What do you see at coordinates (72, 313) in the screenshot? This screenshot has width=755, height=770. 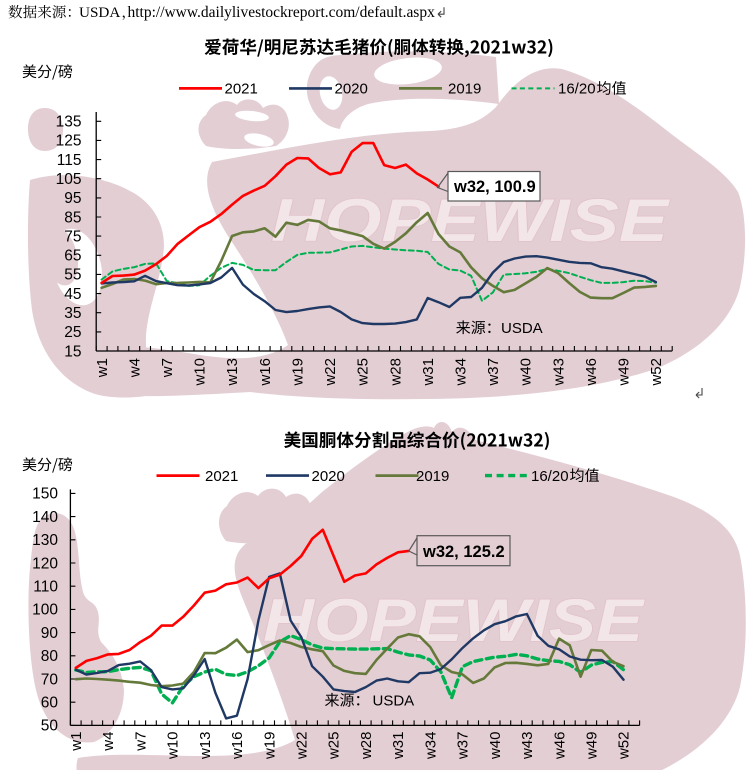 I see `svg-text: 35` at bounding box center [72, 313].